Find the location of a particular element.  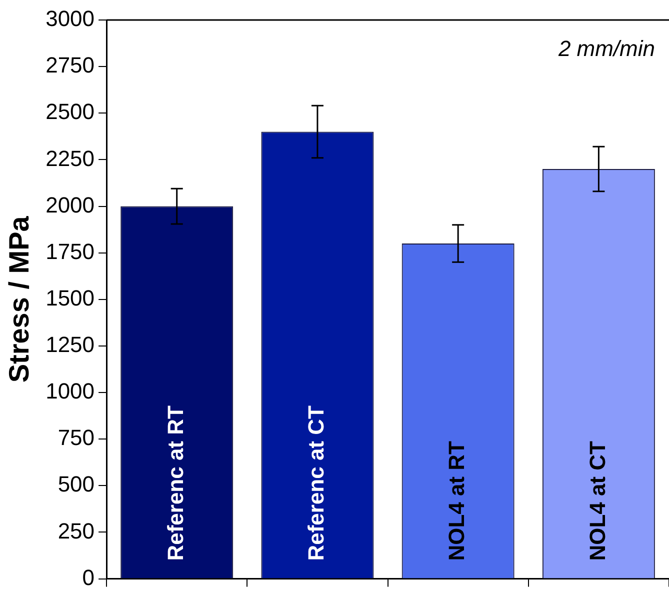

y-axis-title: Stress / MPa is located at coordinates (19, 299).